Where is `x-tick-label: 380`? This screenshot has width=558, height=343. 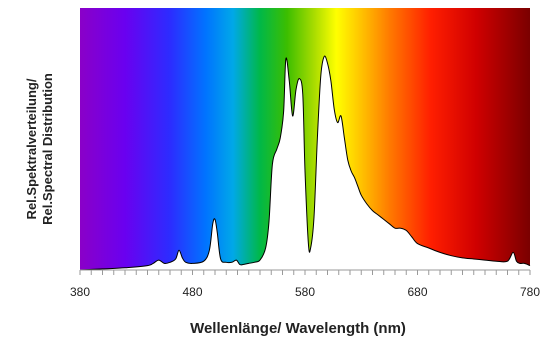 x-tick-label: 380 is located at coordinates (80, 292).